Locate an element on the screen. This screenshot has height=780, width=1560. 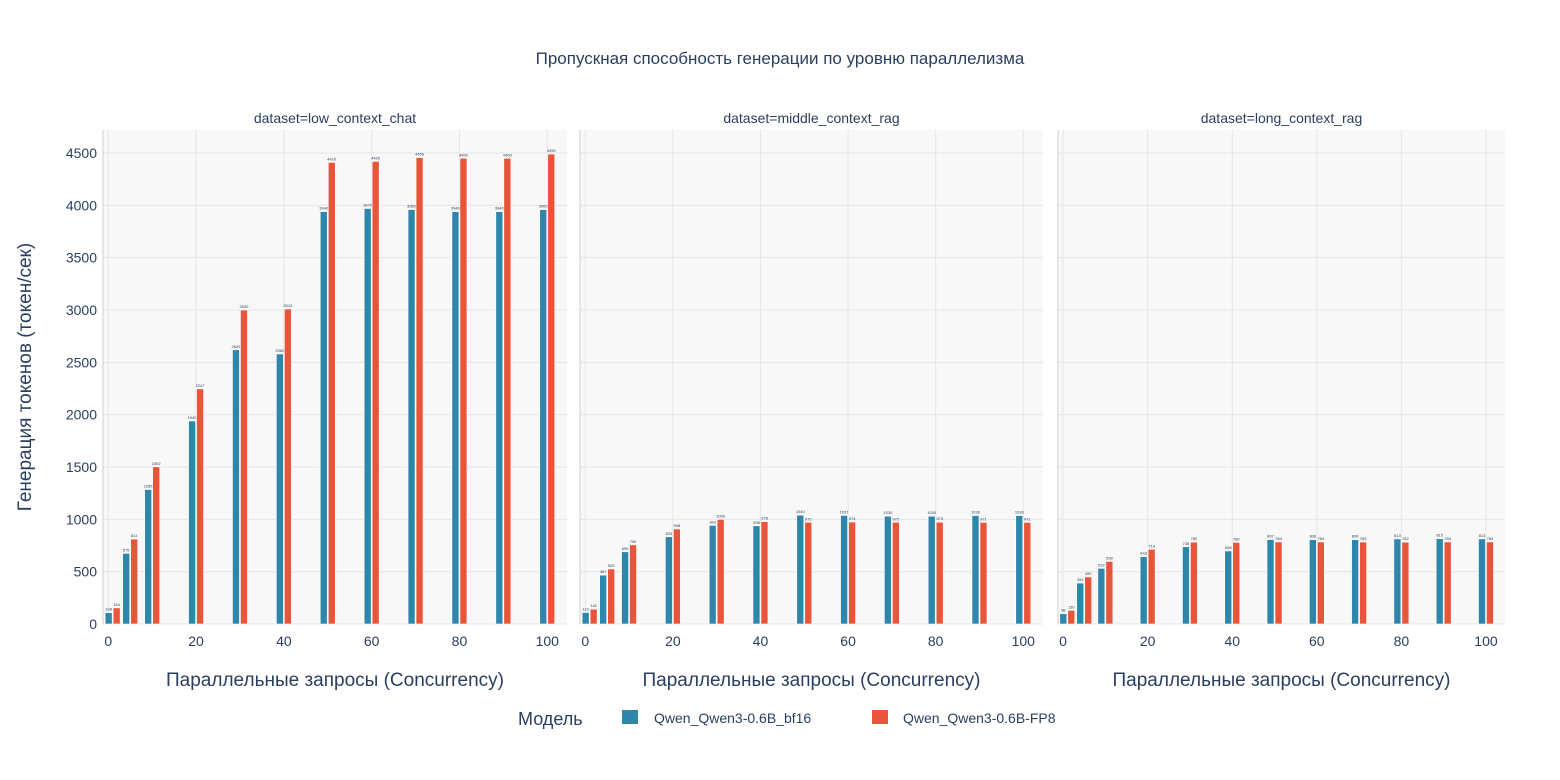
bar-data-label: 1000 is located at coordinates (721, 515).